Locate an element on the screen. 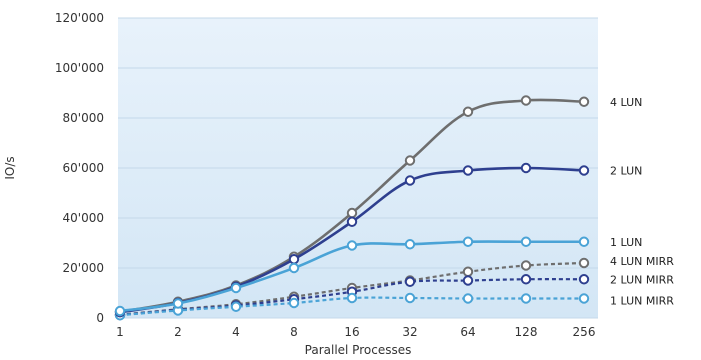 The width and height of the screenshot is (701, 360). series-label-4-lun-mirr: 4 LUN MIRR is located at coordinates (642, 261).